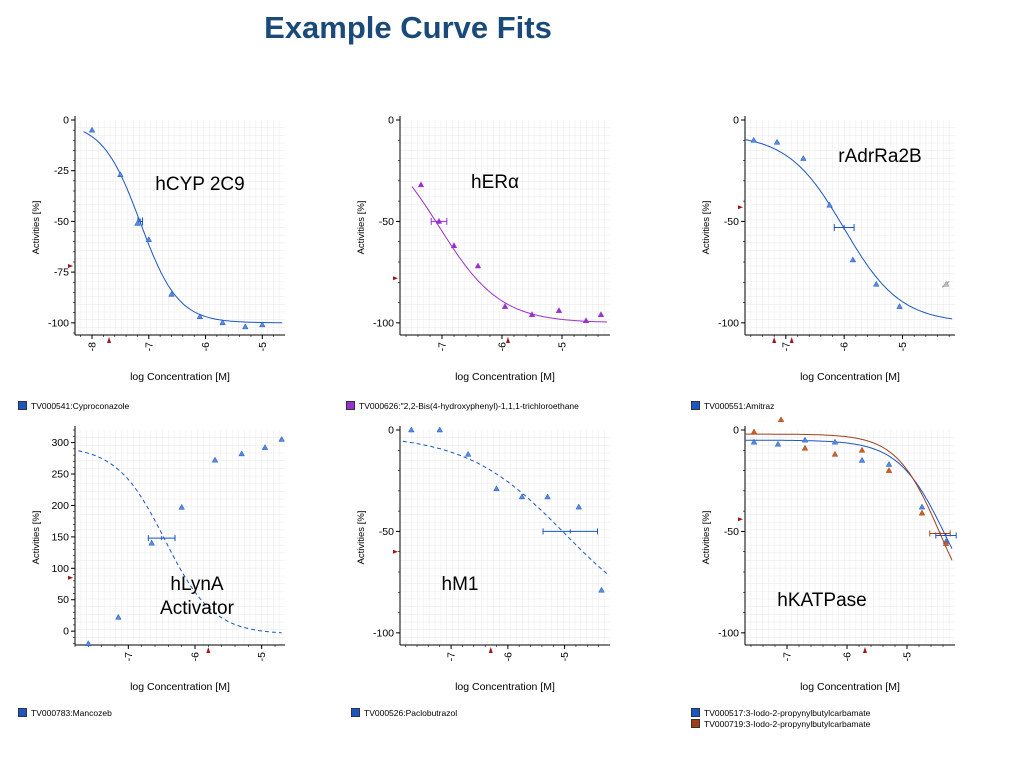 The image size is (1024, 768). What do you see at coordinates (60, 537) in the screenshot?
I see `y-tick-label: 150` at bounding box center [60, 537].